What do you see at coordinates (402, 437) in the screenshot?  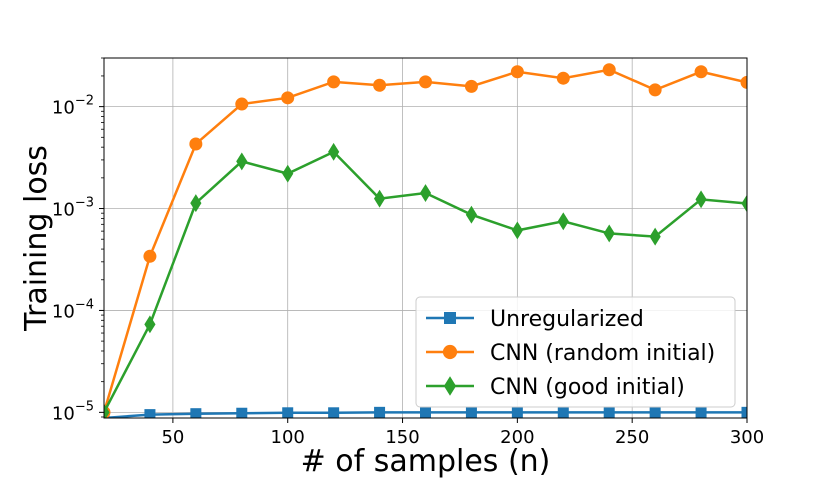 I see `x-tick-label: 150` at bounding box center [402, 437].